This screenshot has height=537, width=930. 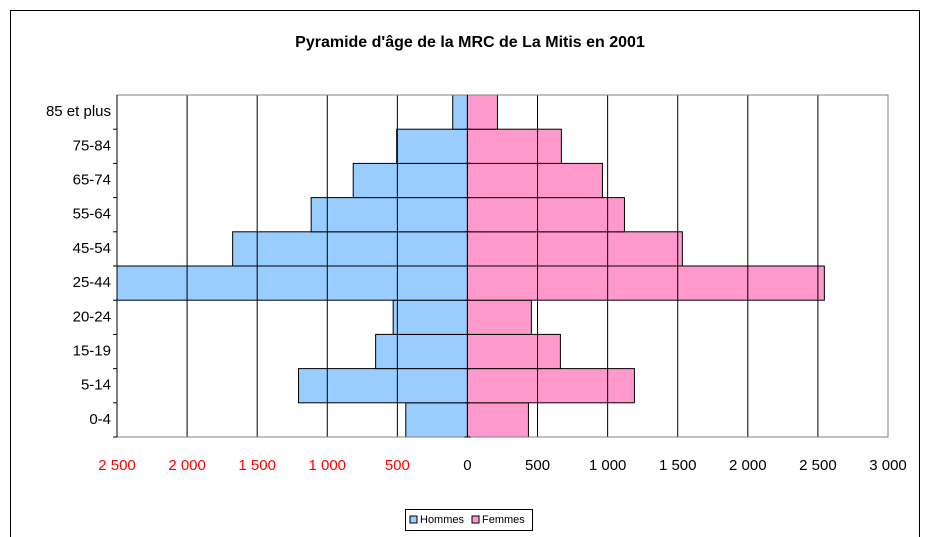 What do you see at coordinates (96, 385) in the screenshot?
I see `y-tick-label: 5-14` at bounding box center [96, 385].